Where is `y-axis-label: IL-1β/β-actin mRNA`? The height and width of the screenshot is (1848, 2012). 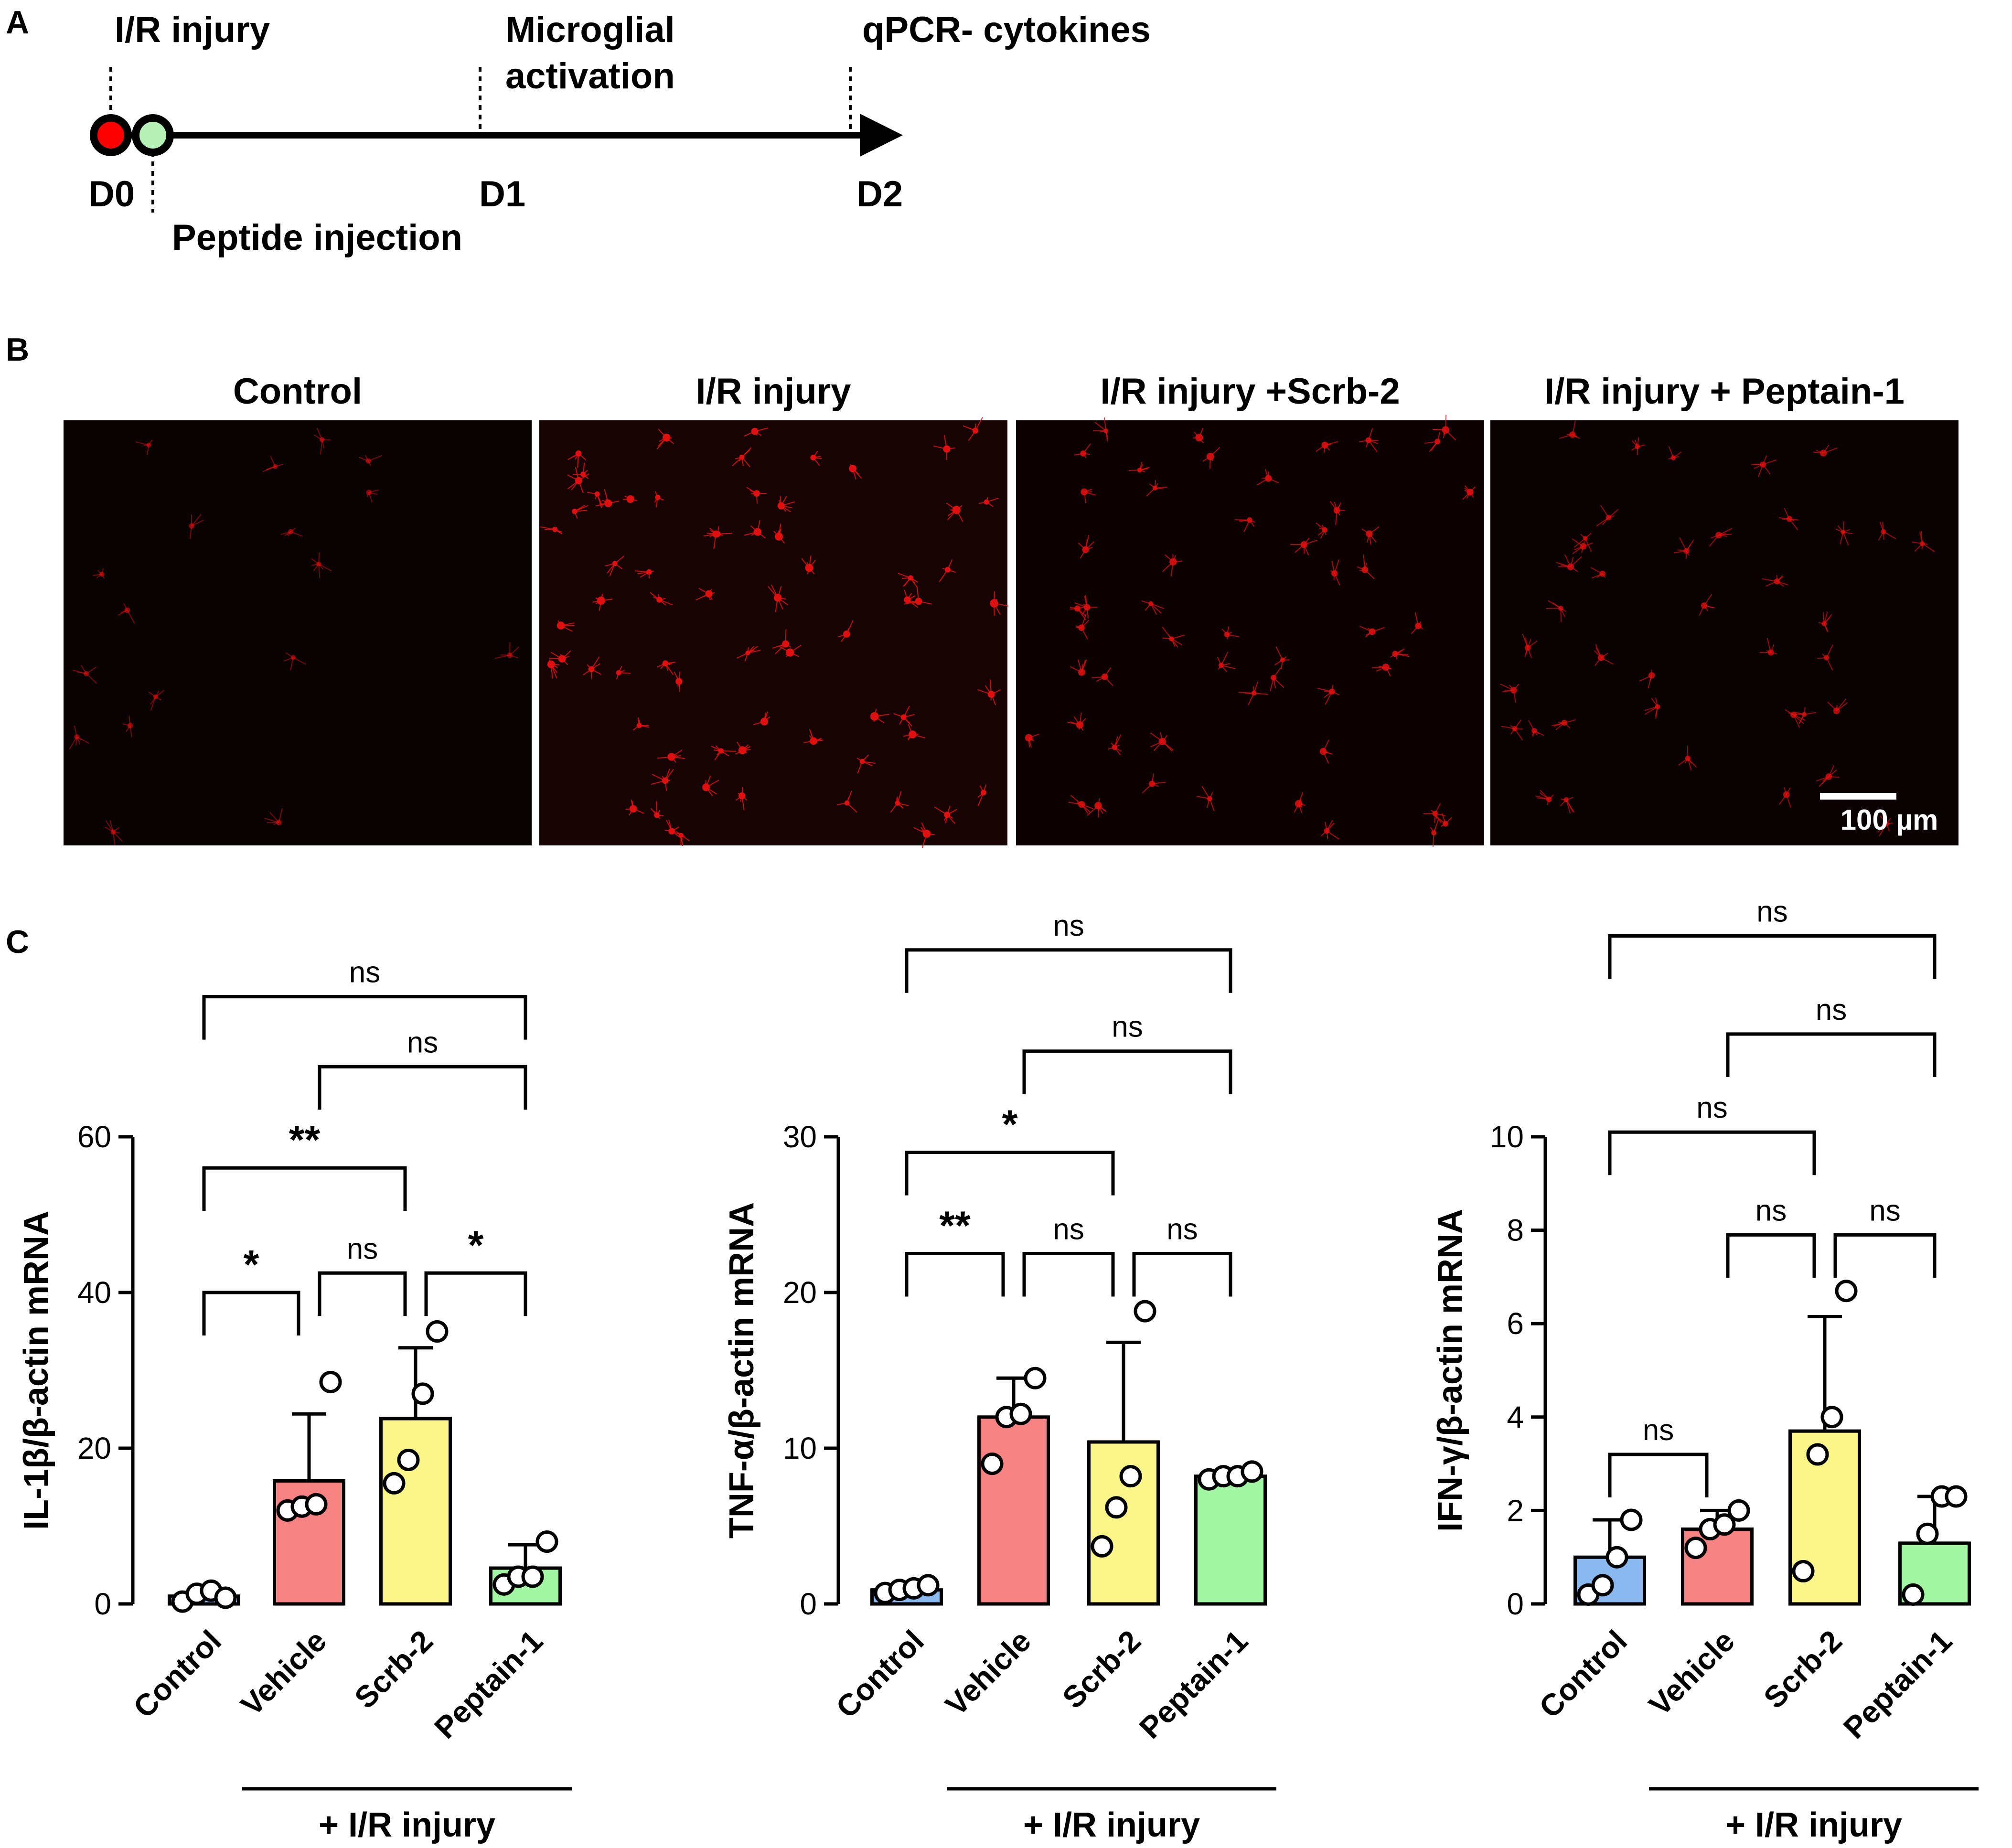 y-axis-label: IL-1β/β-actin mRNA is located at coordinates (36, 1370).